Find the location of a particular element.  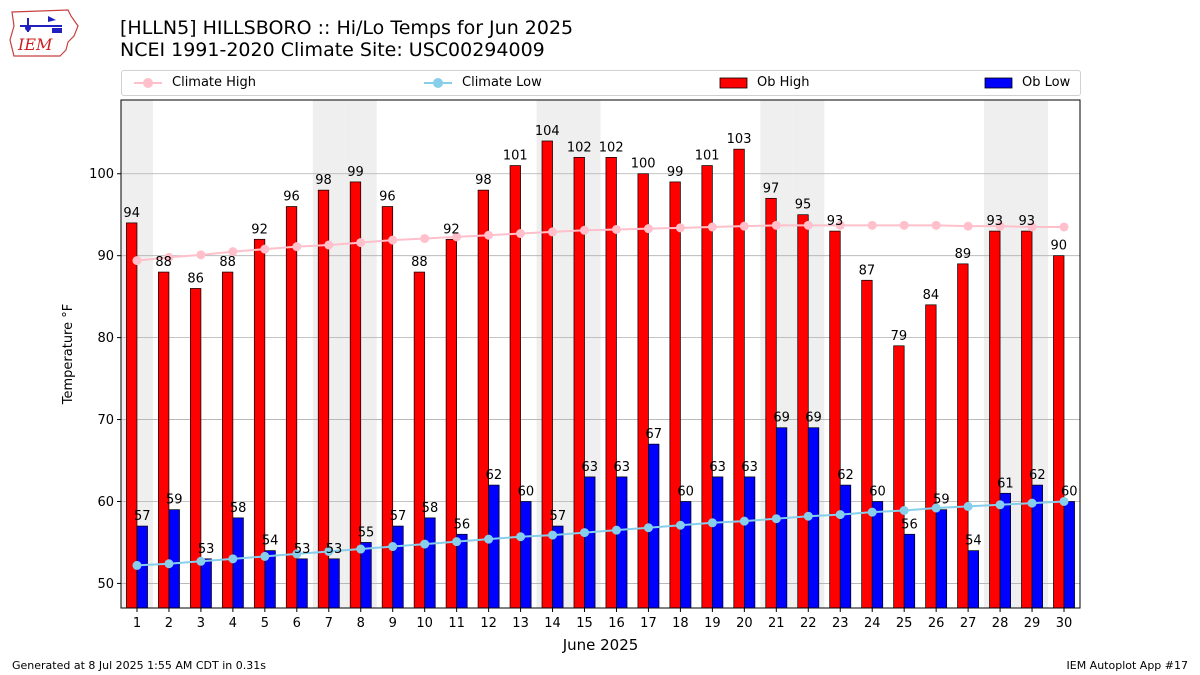

ob-high-label: 84 is located at coordinates (931, 295).